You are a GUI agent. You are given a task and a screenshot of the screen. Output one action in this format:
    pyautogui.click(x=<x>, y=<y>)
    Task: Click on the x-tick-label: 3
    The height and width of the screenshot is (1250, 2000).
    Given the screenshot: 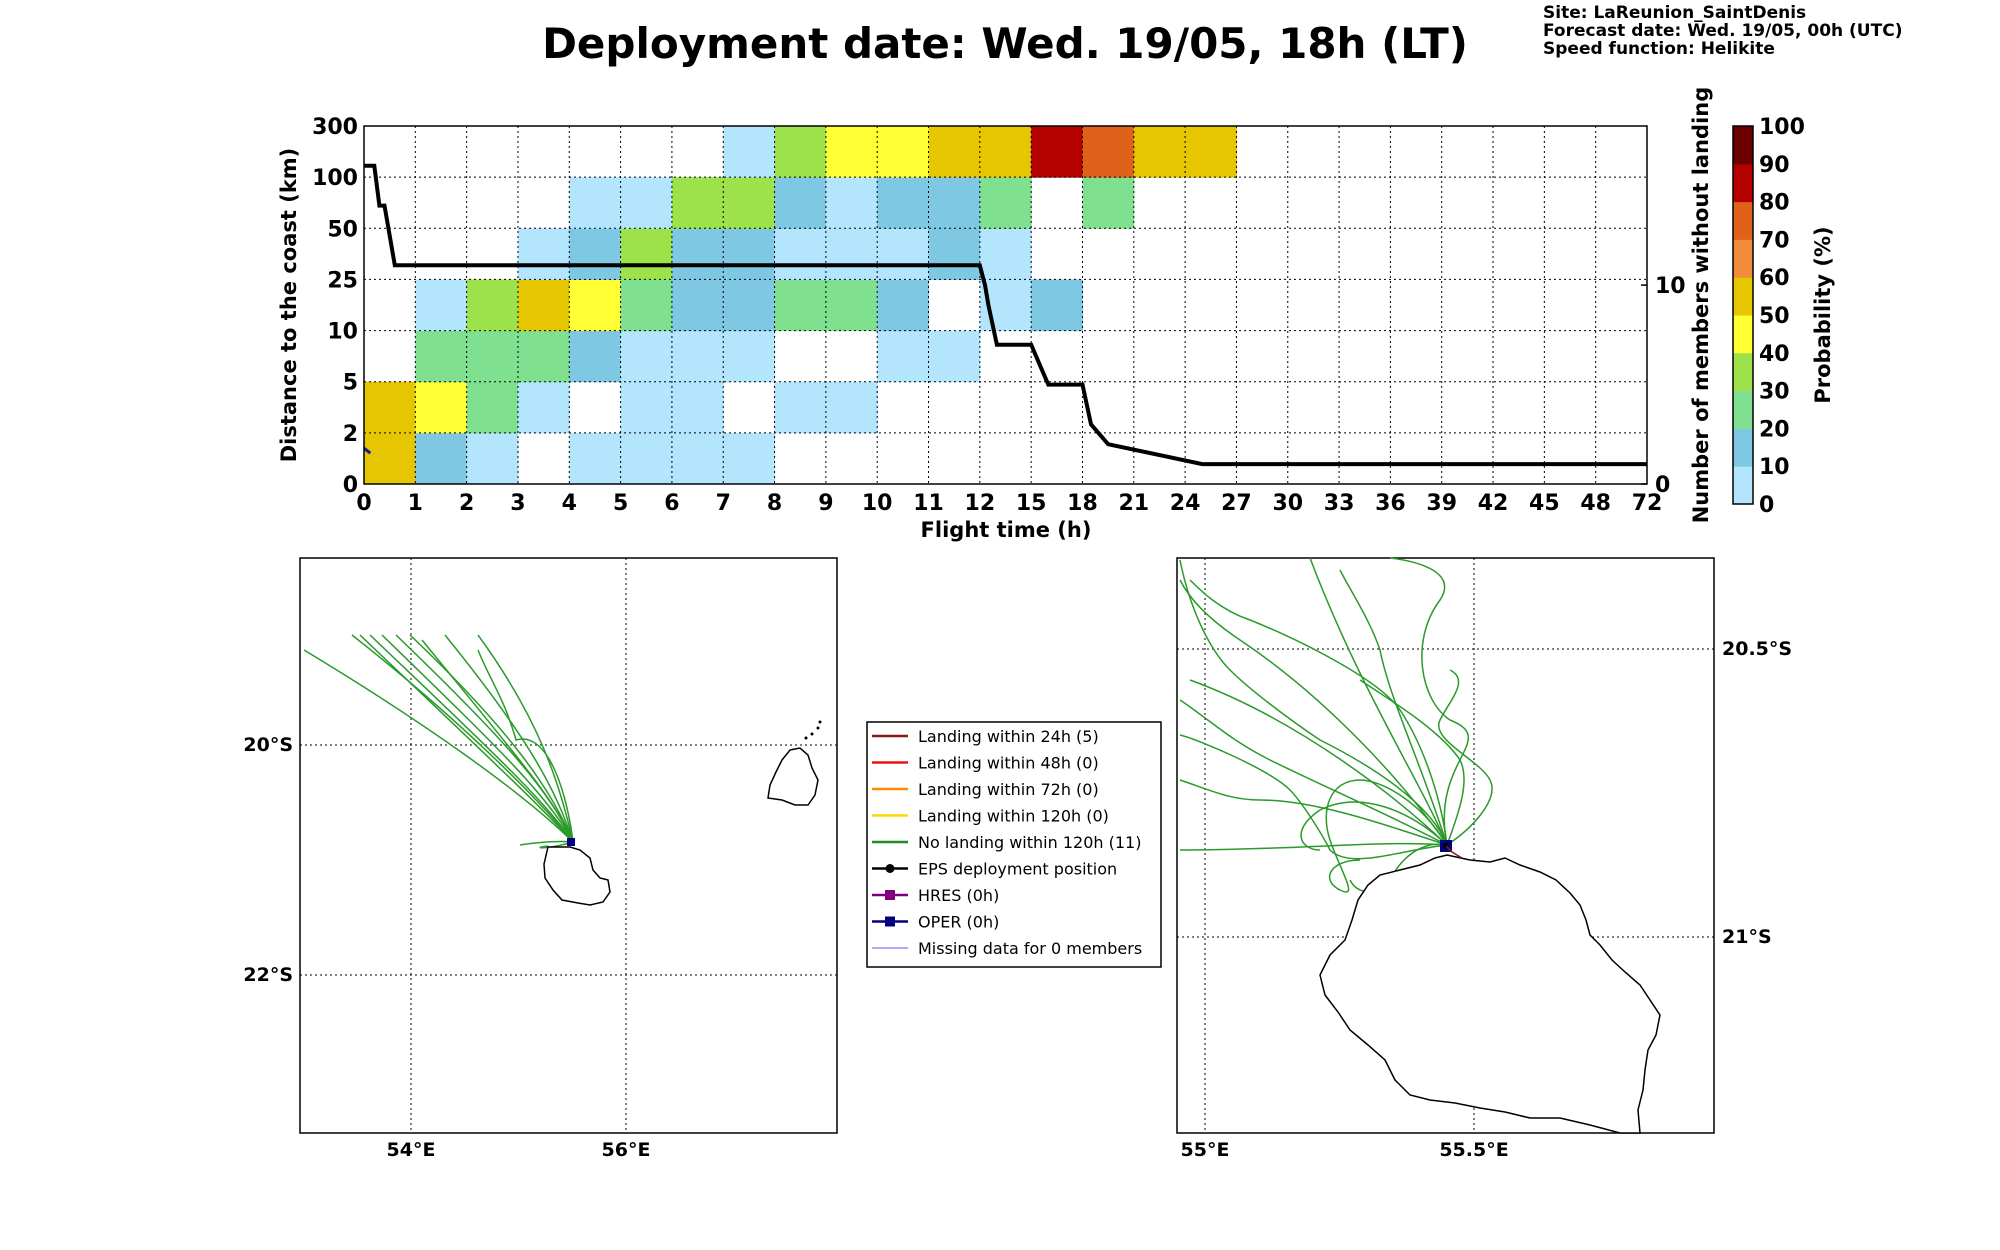 What is the action you would take?
    pyautogui.click(x=517, y=503)
    